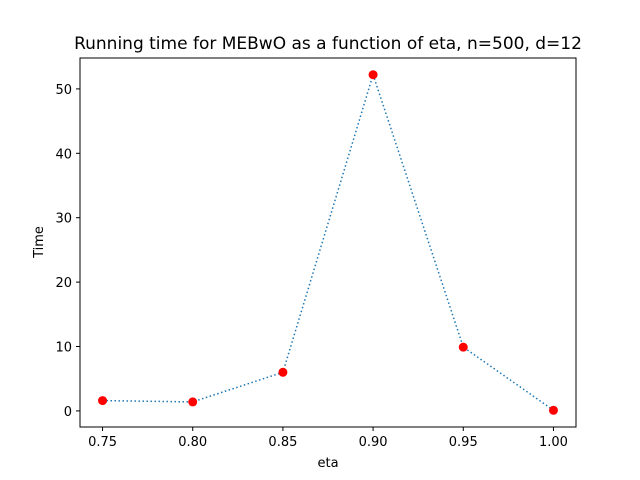  Describe the element at coordinates (282, 442) in the screenshot. I see `x-tick-label: 0.85` at that location.